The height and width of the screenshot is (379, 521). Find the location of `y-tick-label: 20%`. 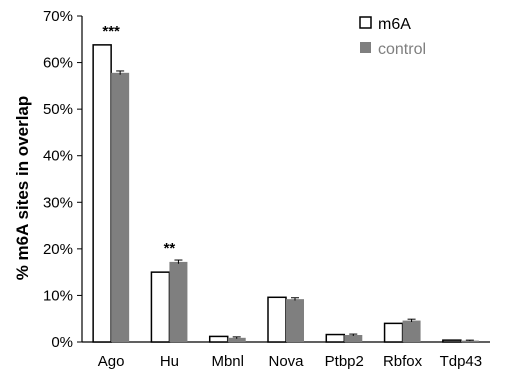

y-tick-label: 20% is located at coordinates (58, 249).